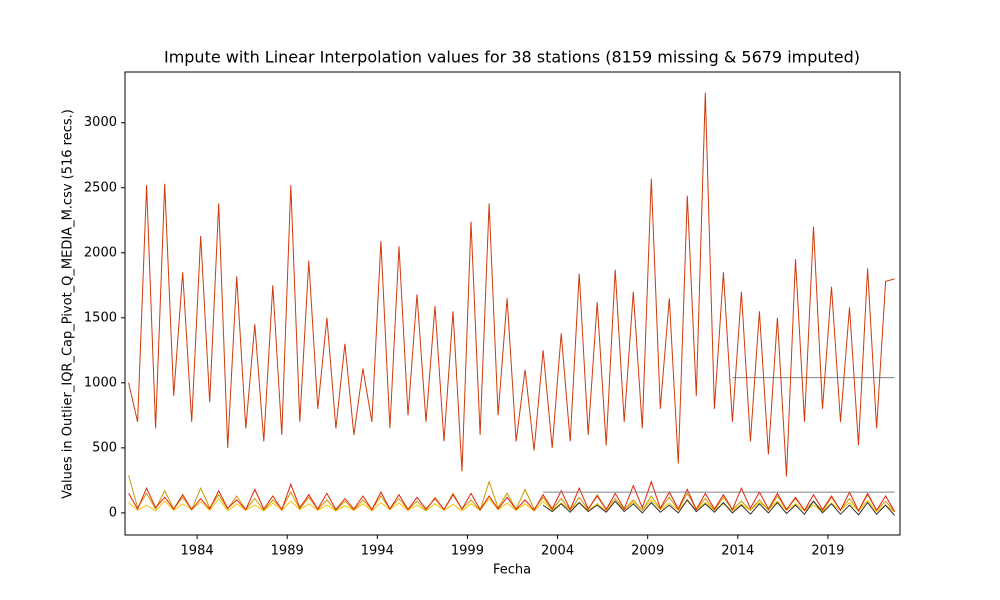 This screenshot has height=600, width=1000. I want to click on x-axis-label: Fecha, so click(512, 570).